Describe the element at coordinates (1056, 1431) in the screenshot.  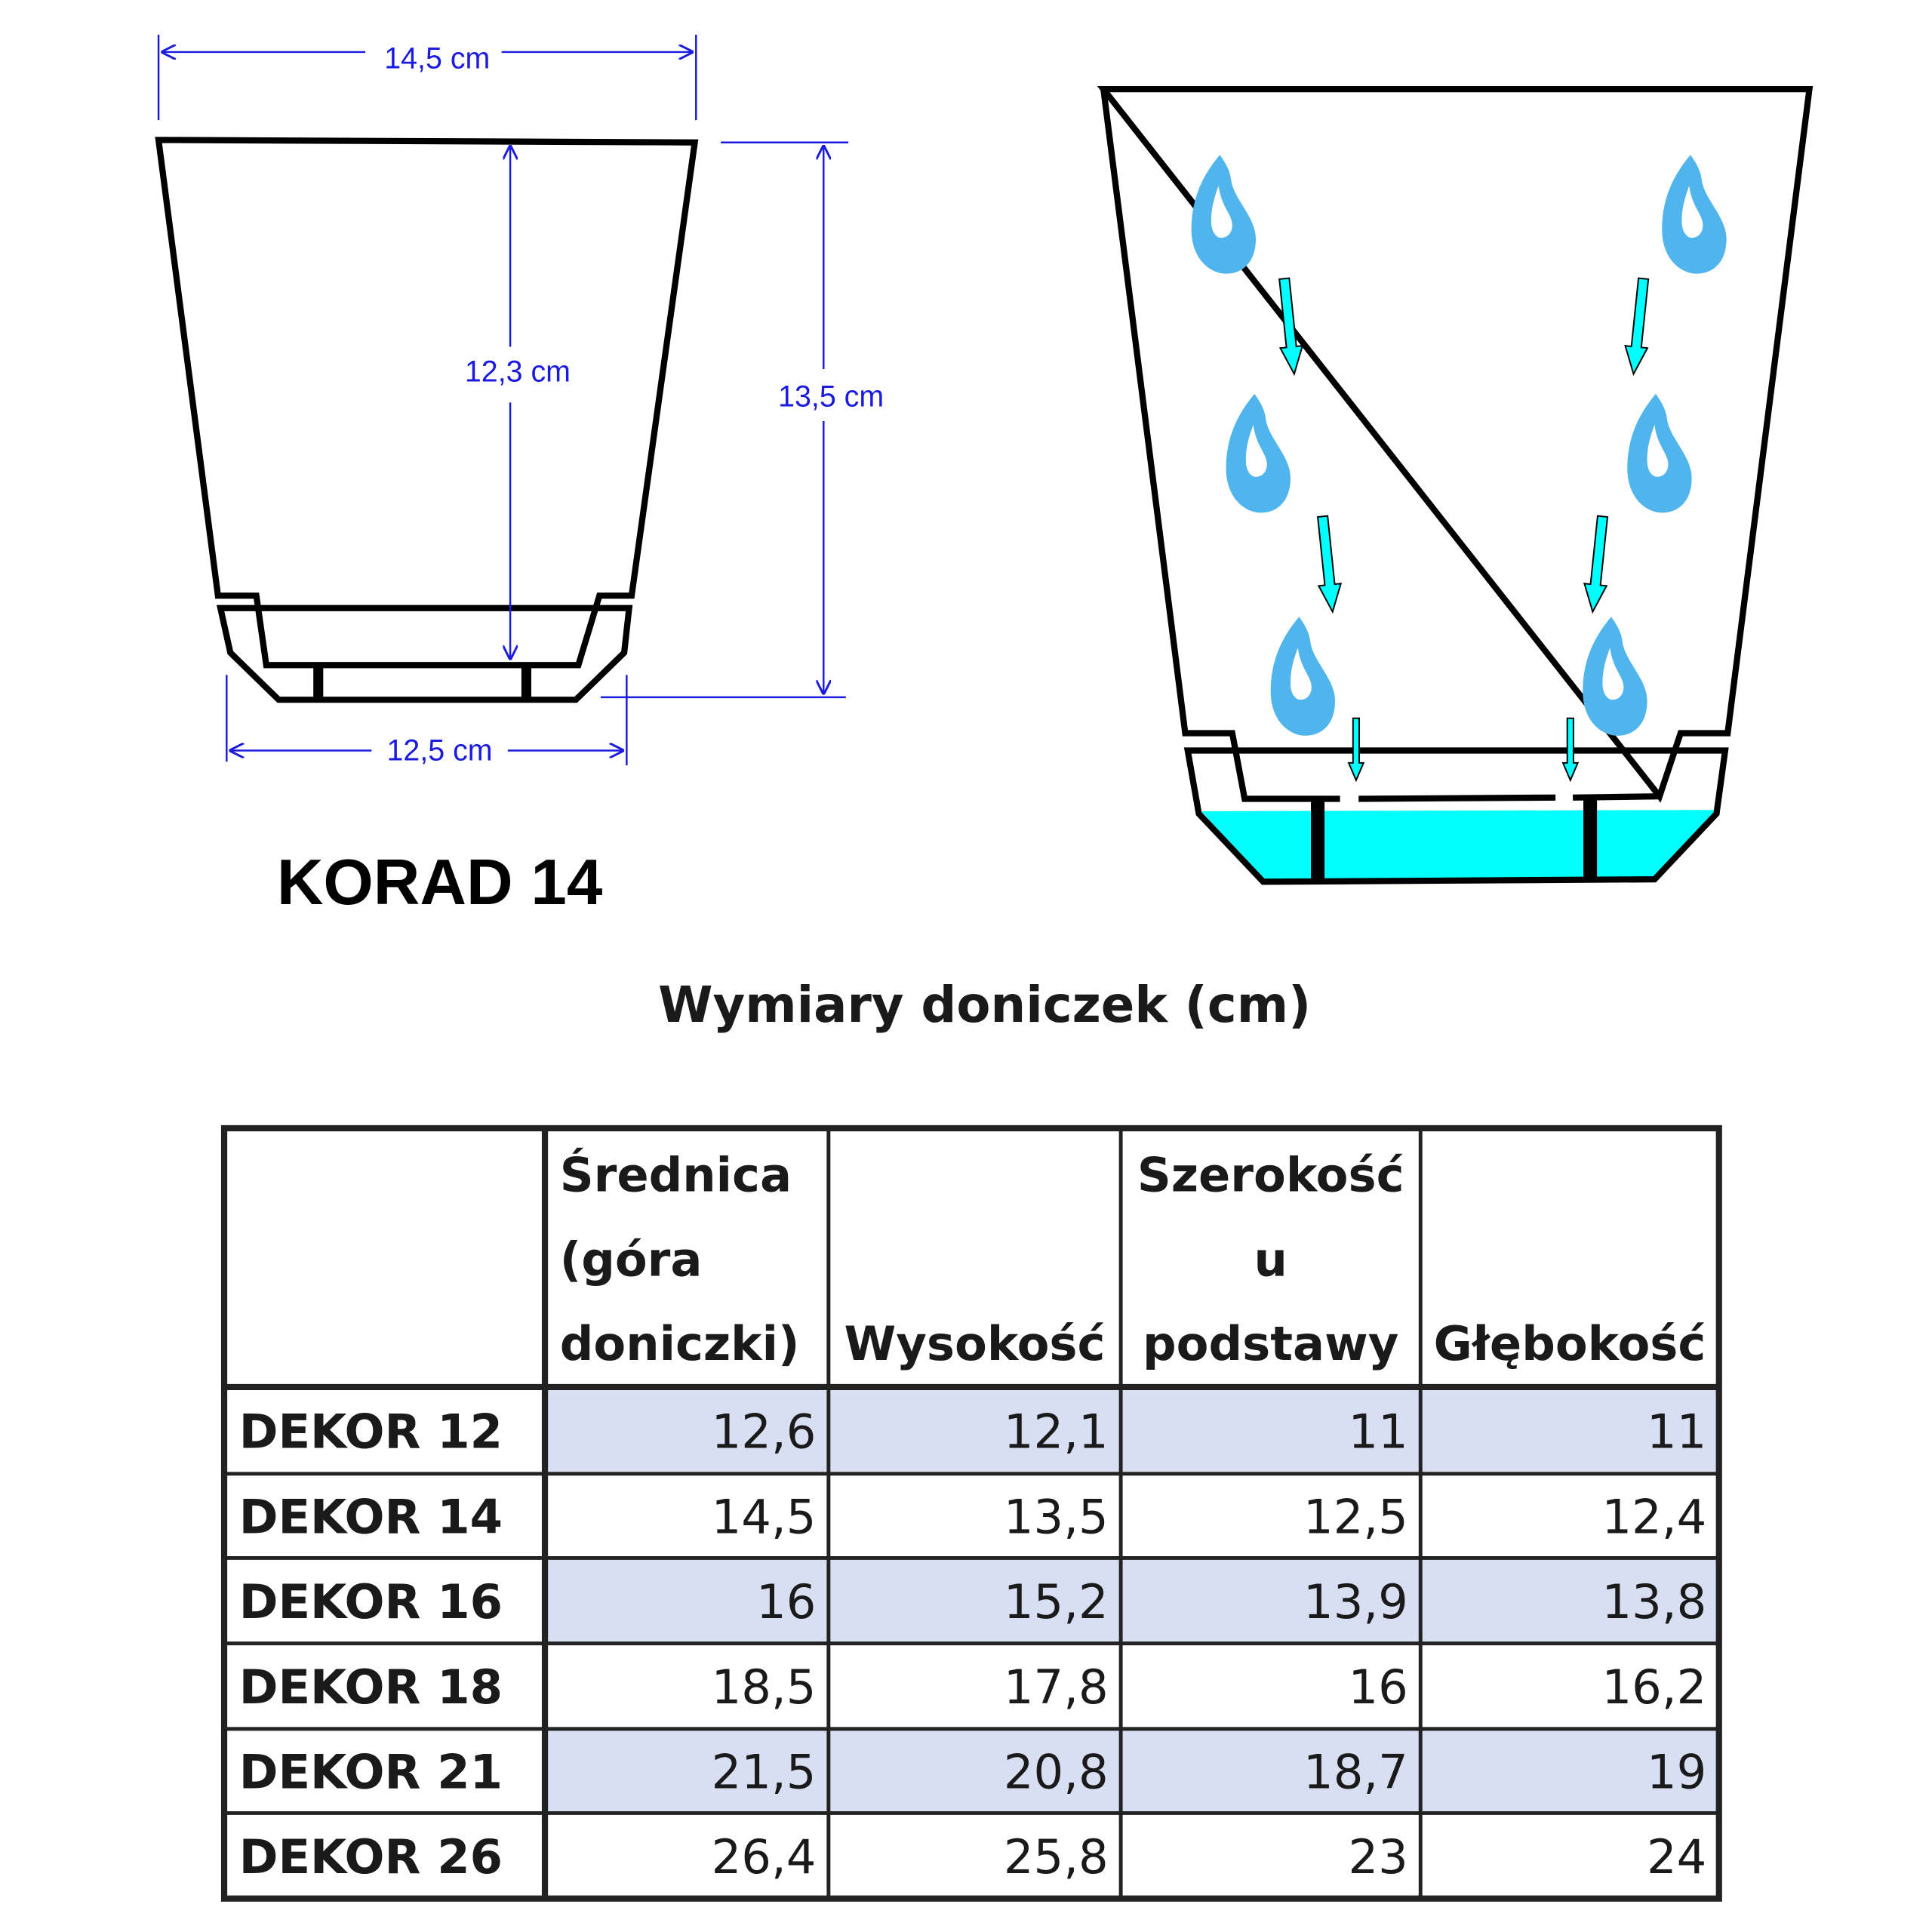
I see `table-cell: 12,1` at that location.